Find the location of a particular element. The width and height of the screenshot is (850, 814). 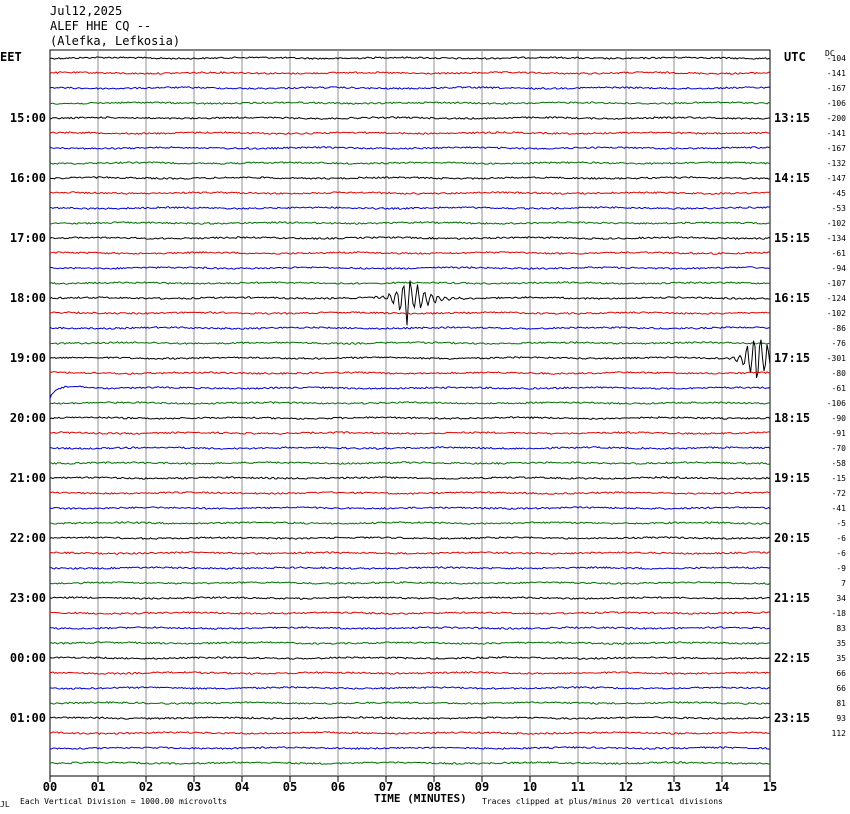

x-tick-label: 02 is located at coordinates (146, 787).